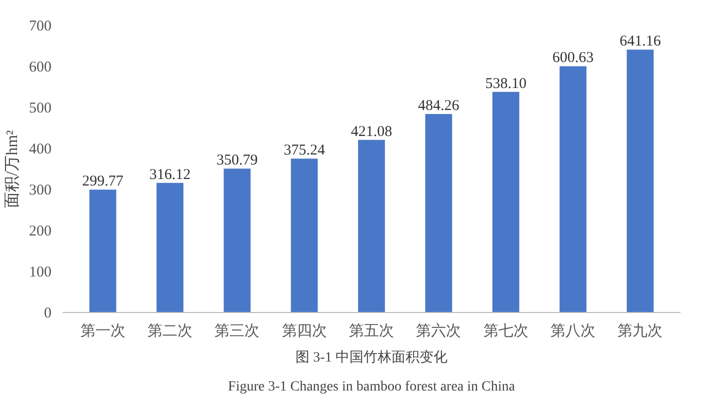  What do you see at coordinates (12, 169) in the screenshot?
I see `y-axis-title: 面积/万hm²` at bounding box center [12, 169].